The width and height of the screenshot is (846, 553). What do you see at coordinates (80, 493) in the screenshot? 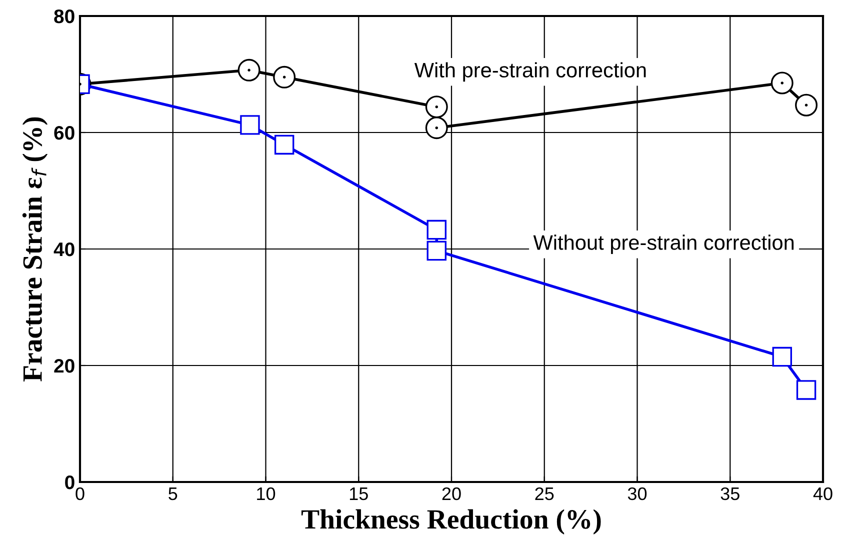
I see `x-tick-label: 0` at bounding box center [80, 493].